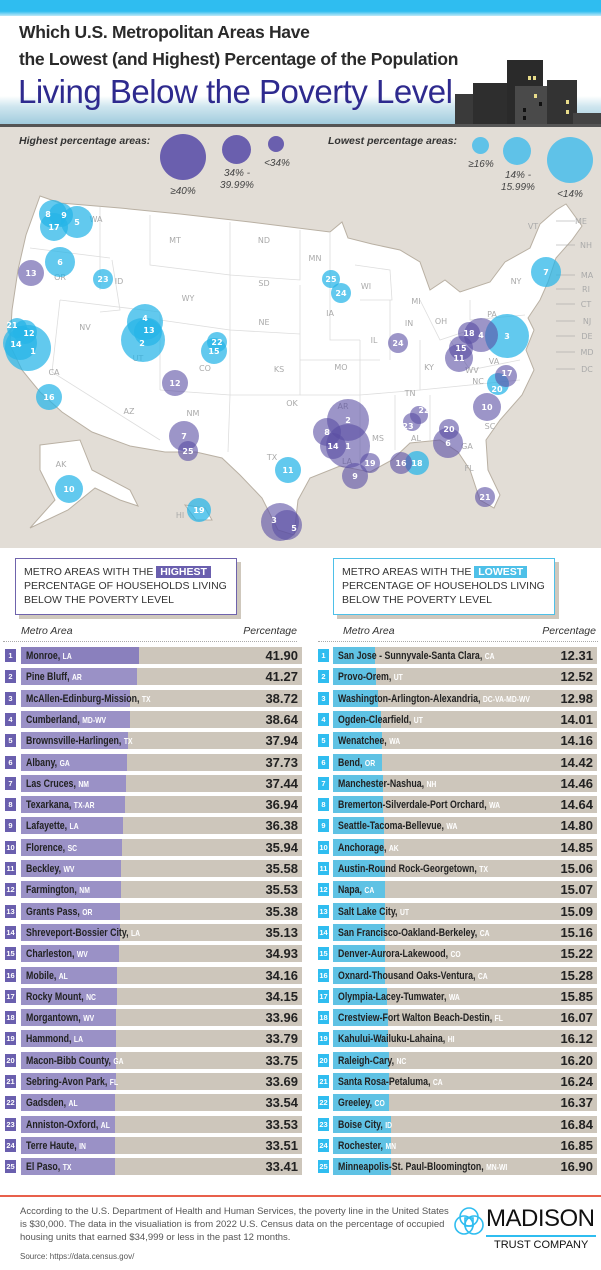 The height and width of the screenshot is (1270, 601). What do you see at coordinates (576, 1018) in the screenshot?
I see `percentage-value: 16.07` at bounding box center [576, 1018].